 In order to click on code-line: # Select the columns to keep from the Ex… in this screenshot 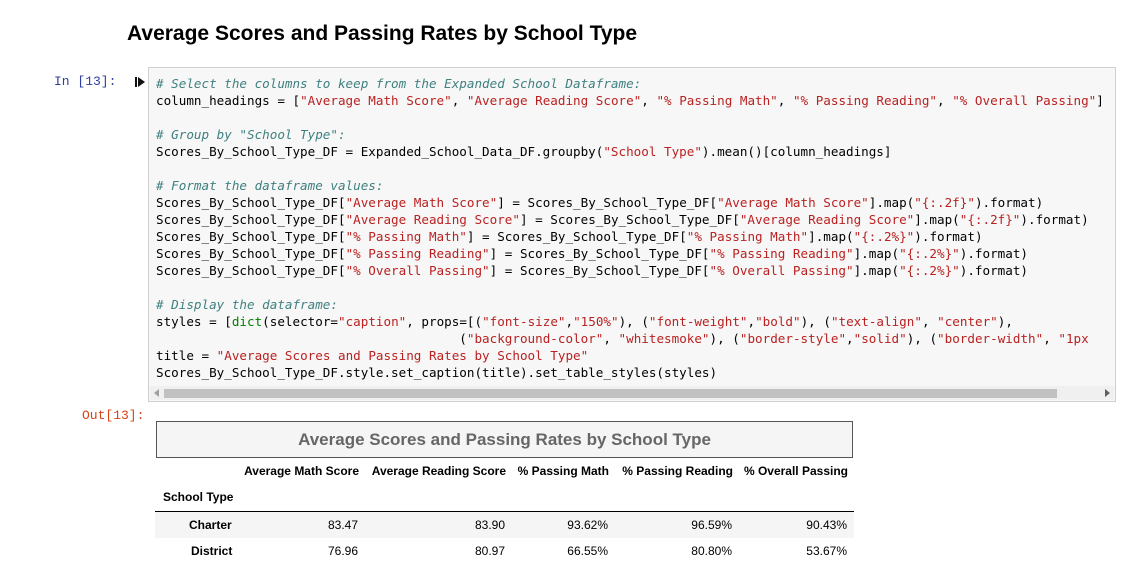, I will do `click(399, 83)`.